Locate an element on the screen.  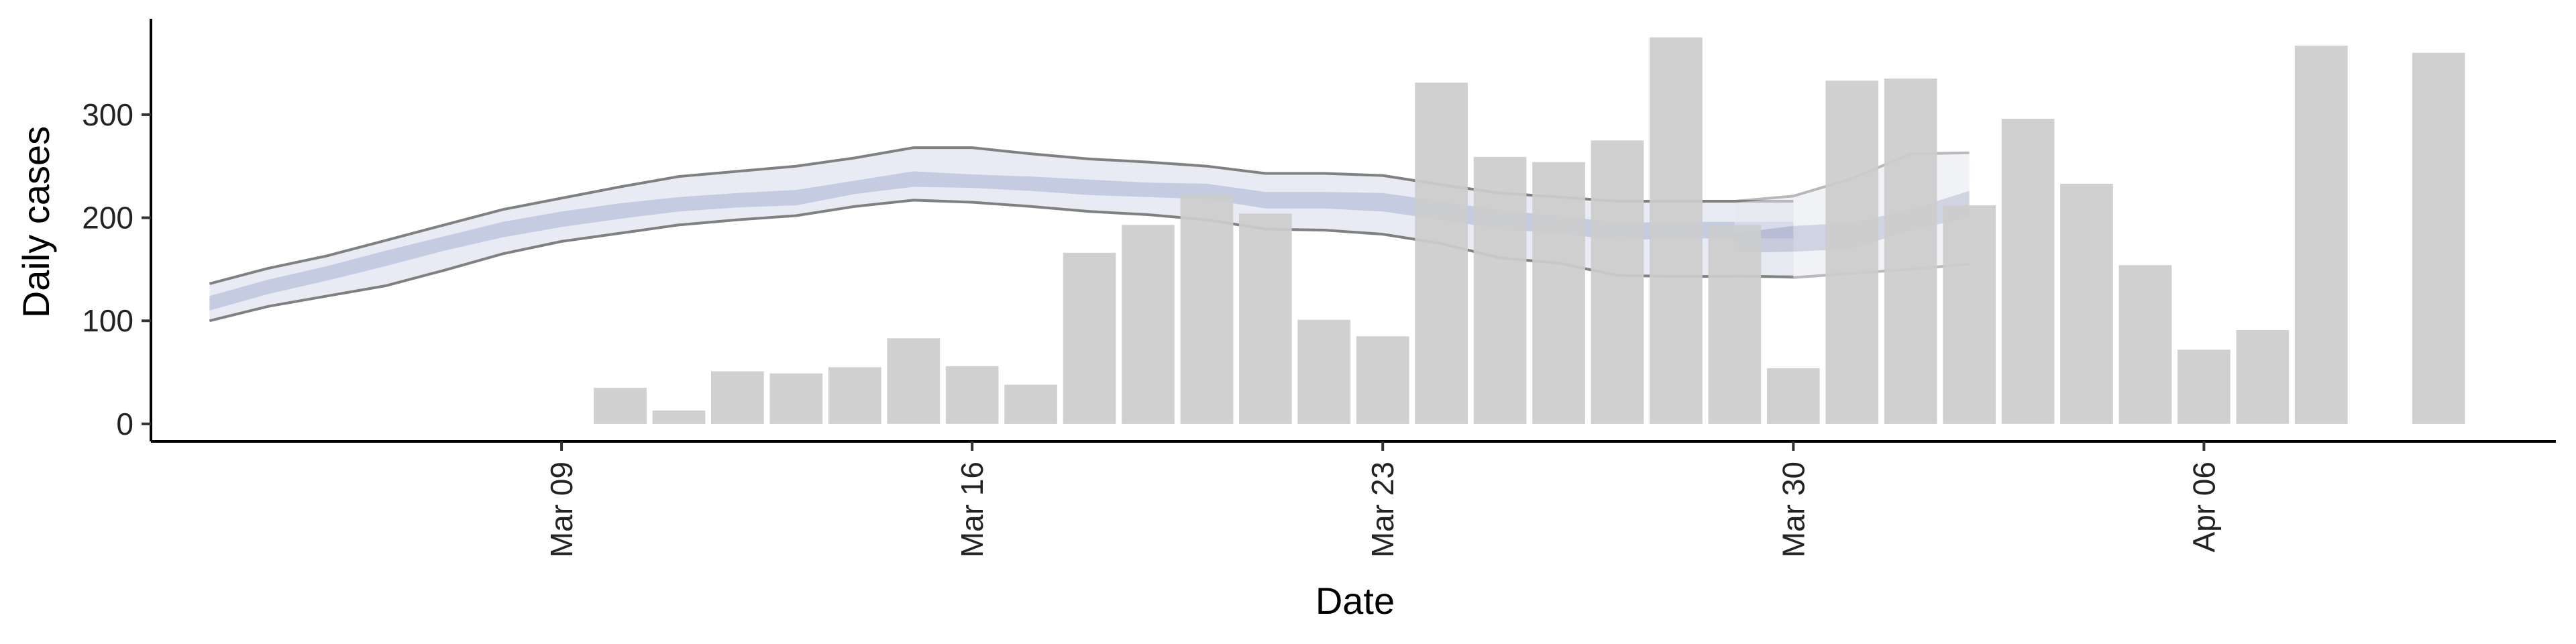
x-tick-label: Mar 16 is located at coordinates (972, 509).